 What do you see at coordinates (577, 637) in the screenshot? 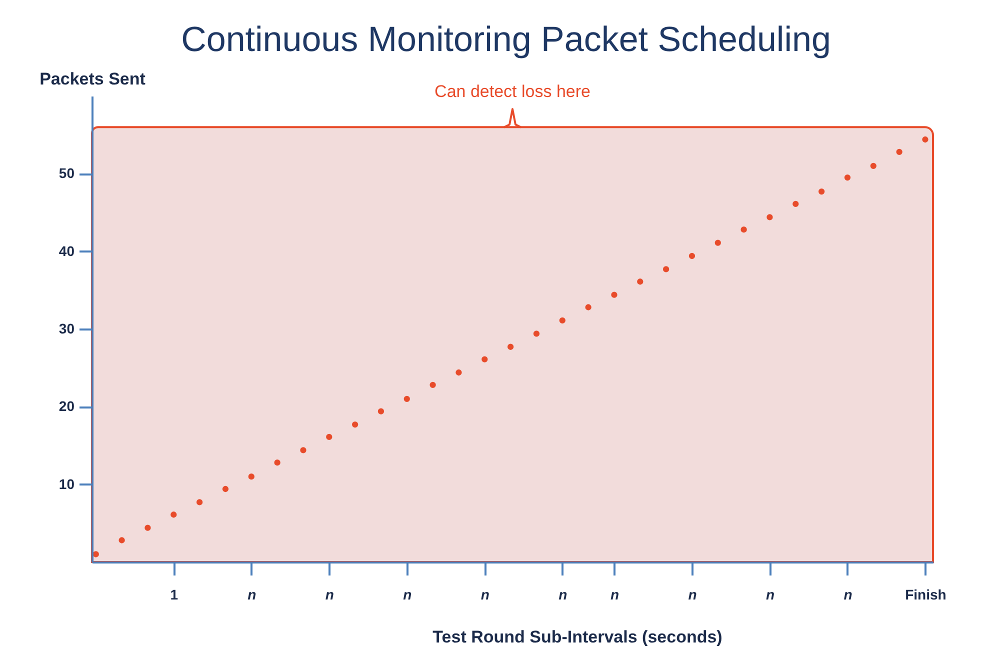
I see `x-axis-title: Test Round Sub-Intervals (seconds)` at bounding box center [577, 637].